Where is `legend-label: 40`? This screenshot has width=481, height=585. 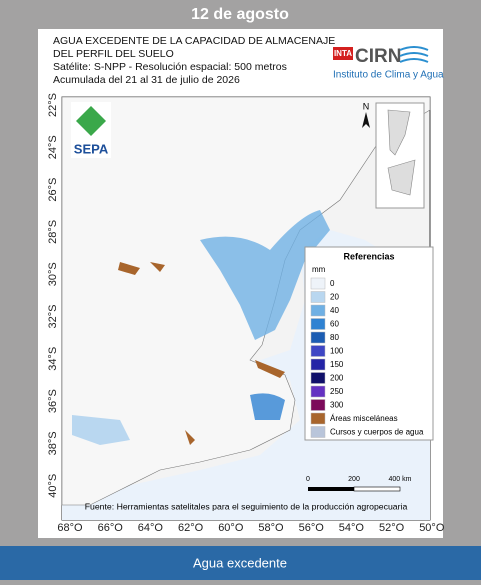
legend-label: 40 is located at coordinates (334, 310).